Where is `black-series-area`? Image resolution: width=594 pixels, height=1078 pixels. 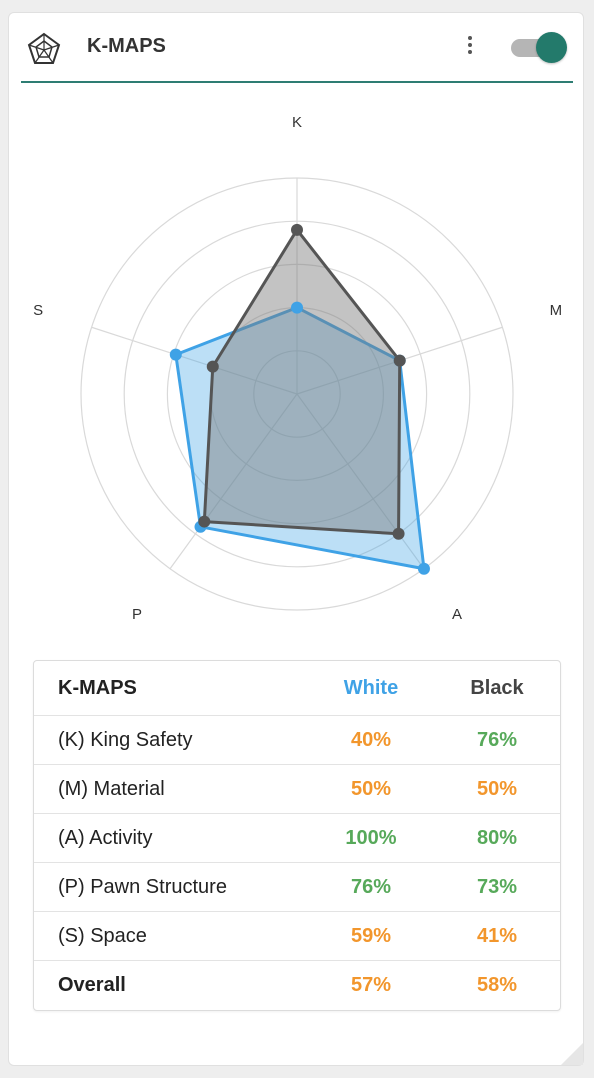
black-series-area is located at coordinates (302, 382).